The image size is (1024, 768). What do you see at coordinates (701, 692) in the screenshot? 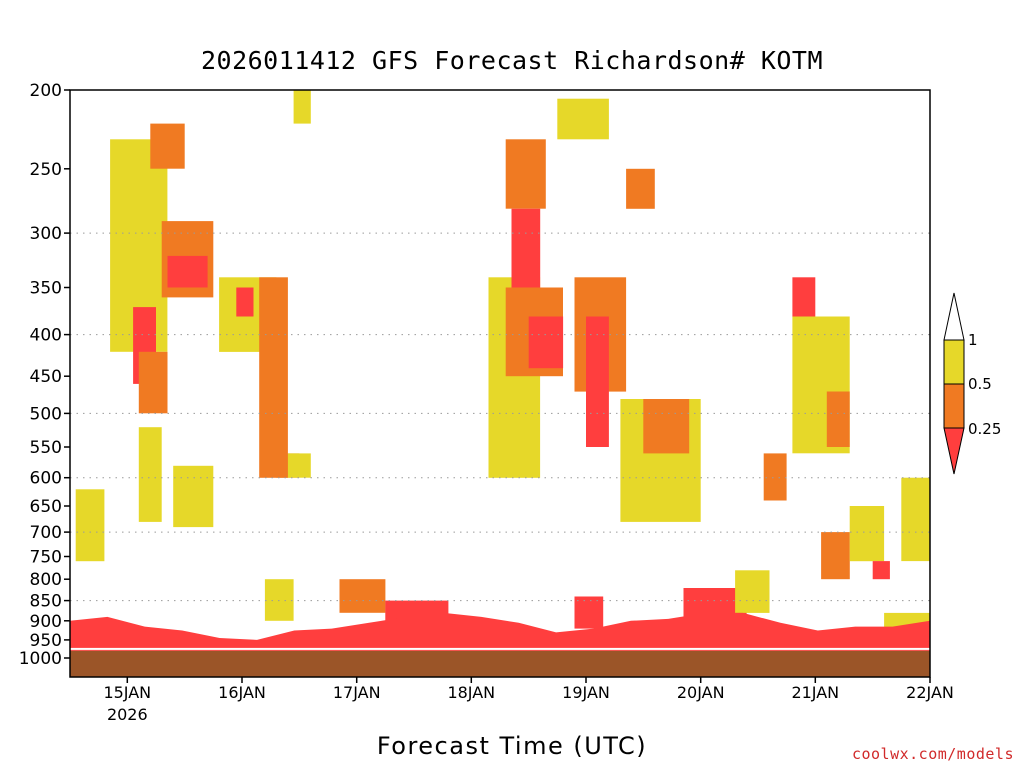
I see `x-tick-label-20: 20JAN` at bounding box center [701, 692].